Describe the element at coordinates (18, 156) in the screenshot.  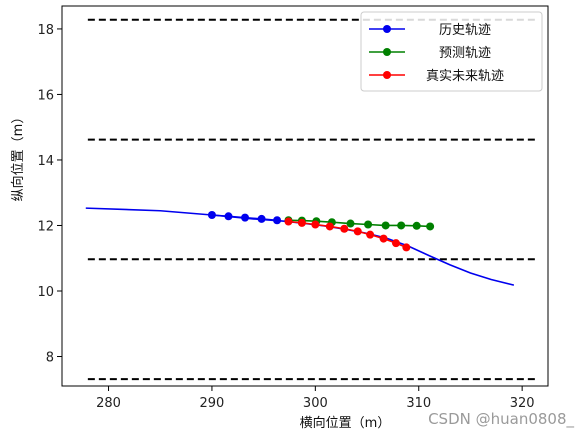
I see `y-axis-label: 纵向位置（m）` at that location.